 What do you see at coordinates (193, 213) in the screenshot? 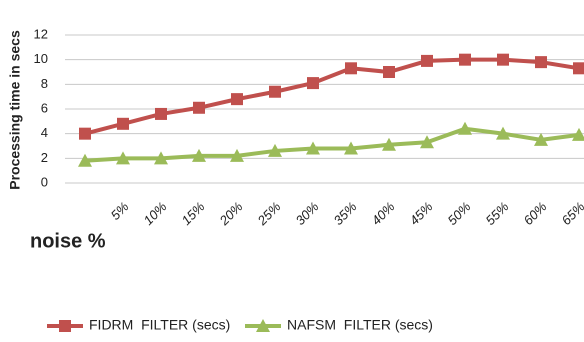
I see `x-tick-label: 15%` at bounding box center [193, 213].